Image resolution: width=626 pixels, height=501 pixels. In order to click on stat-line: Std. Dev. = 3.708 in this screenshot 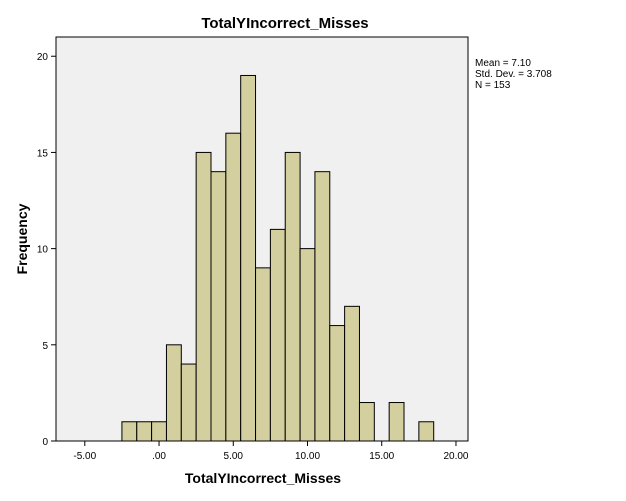, I will do `click(513, 74)`.